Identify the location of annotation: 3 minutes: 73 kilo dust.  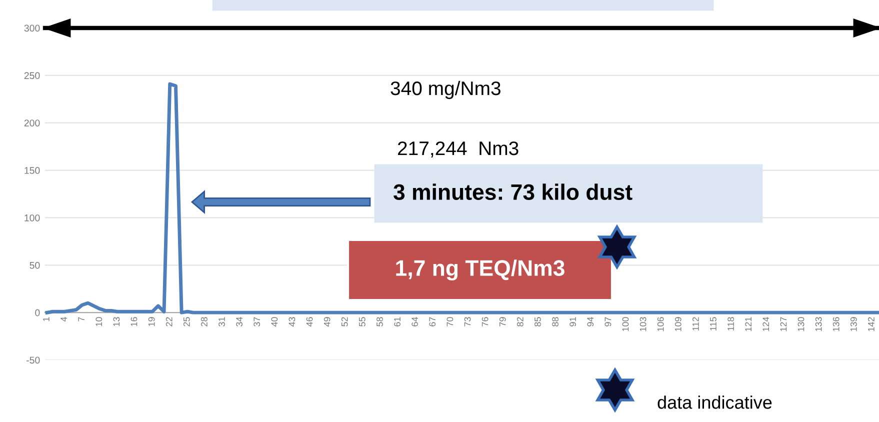
(513, 192).